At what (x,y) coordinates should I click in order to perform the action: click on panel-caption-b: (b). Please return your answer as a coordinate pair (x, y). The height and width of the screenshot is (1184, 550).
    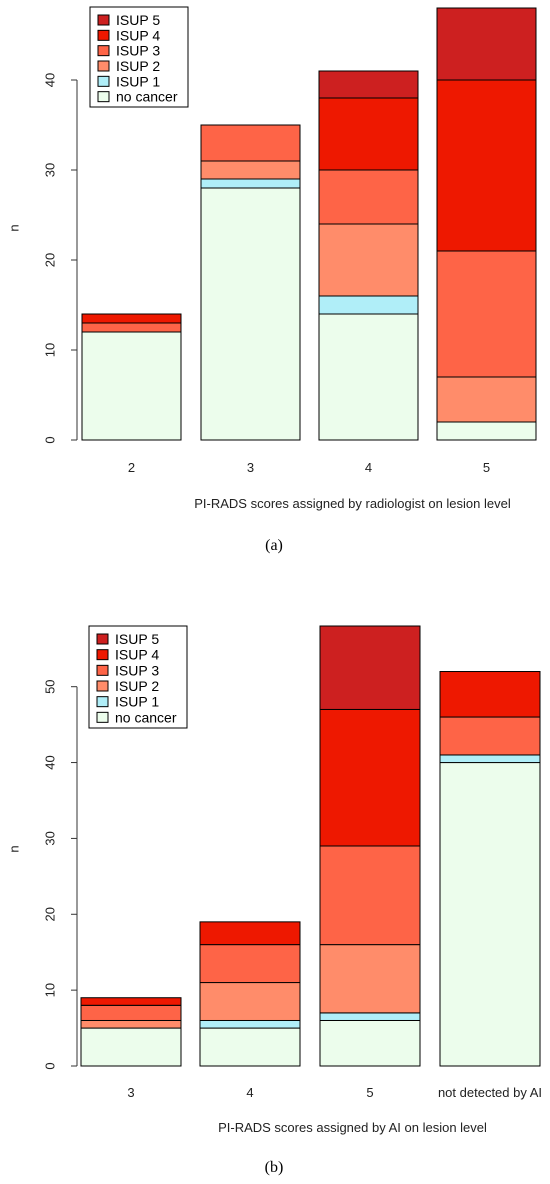
    Looking at the image, I should click on (274, 1167).